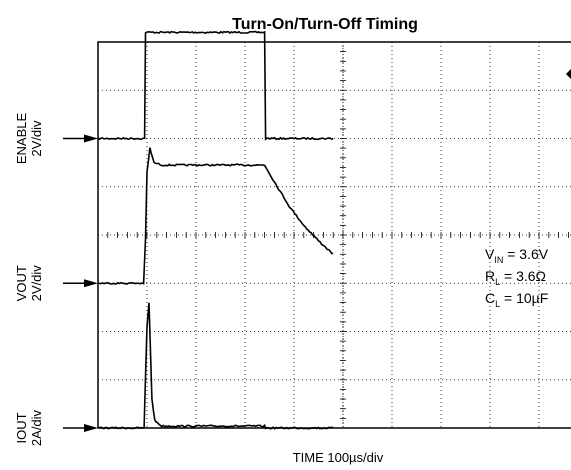 This screenshot has width=571, height=470. I want to click on ground-markers, so click(80, 283).